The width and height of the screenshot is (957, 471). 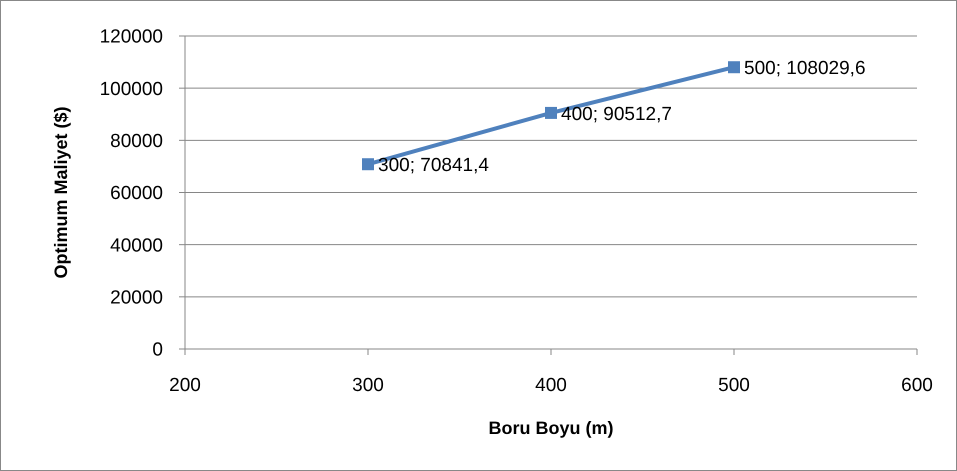 What do you see at coordinates (917, 385) in the screenshot?
I see `x-tick-label: 600` at bounding box center [917, 385].